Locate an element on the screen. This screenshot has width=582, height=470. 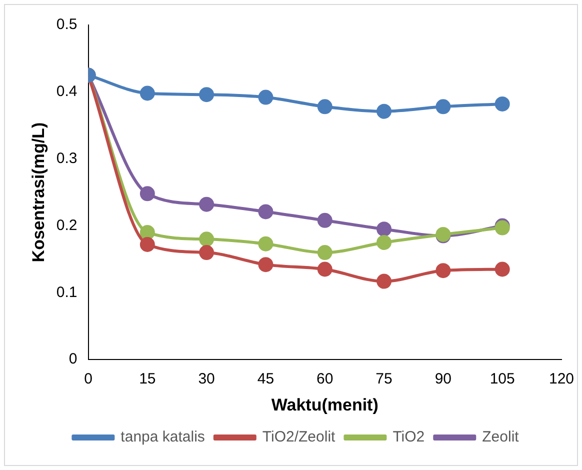
x-tick-label: 75 is located at coordinates (384, 379).